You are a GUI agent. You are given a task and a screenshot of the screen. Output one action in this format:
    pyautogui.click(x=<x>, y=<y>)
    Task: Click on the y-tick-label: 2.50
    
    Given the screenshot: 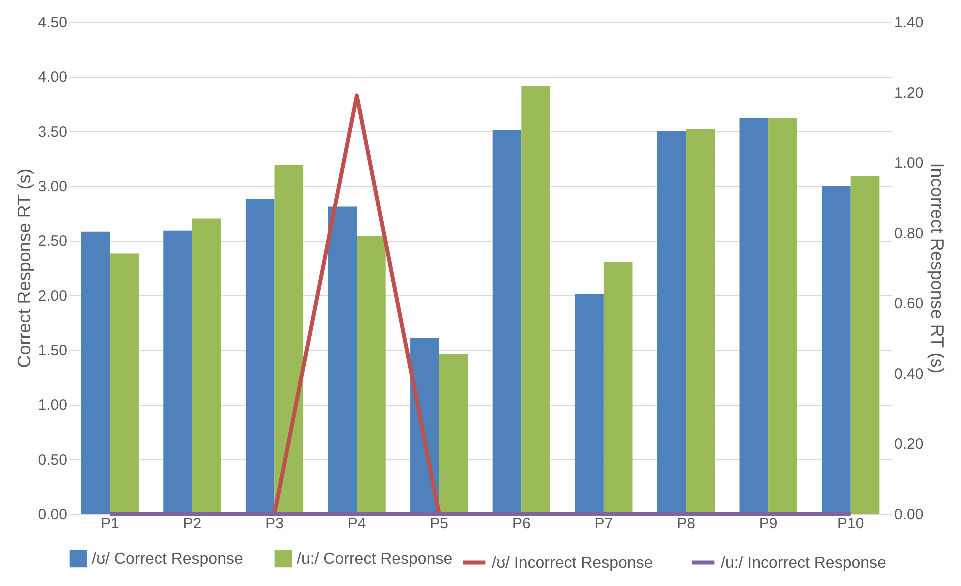 What is the action you would take?
    pyautogui.click(x=53, y=241)
    